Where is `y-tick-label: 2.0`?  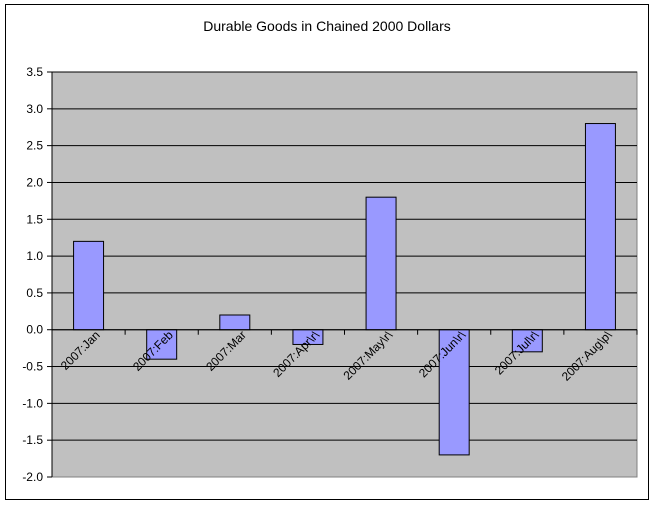 y-tick-label: 2.0 is located at coordinates (34, 182).